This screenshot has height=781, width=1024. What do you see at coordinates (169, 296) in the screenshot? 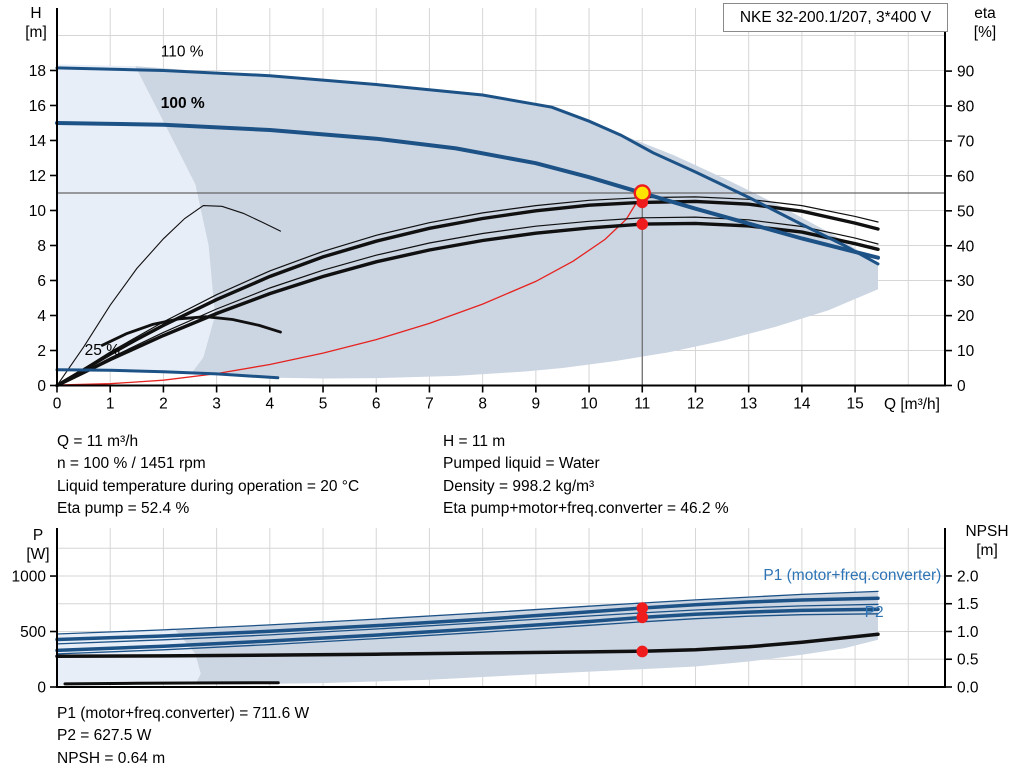
I see `eta-pump-25-curve` at bounding box center [169, 296].